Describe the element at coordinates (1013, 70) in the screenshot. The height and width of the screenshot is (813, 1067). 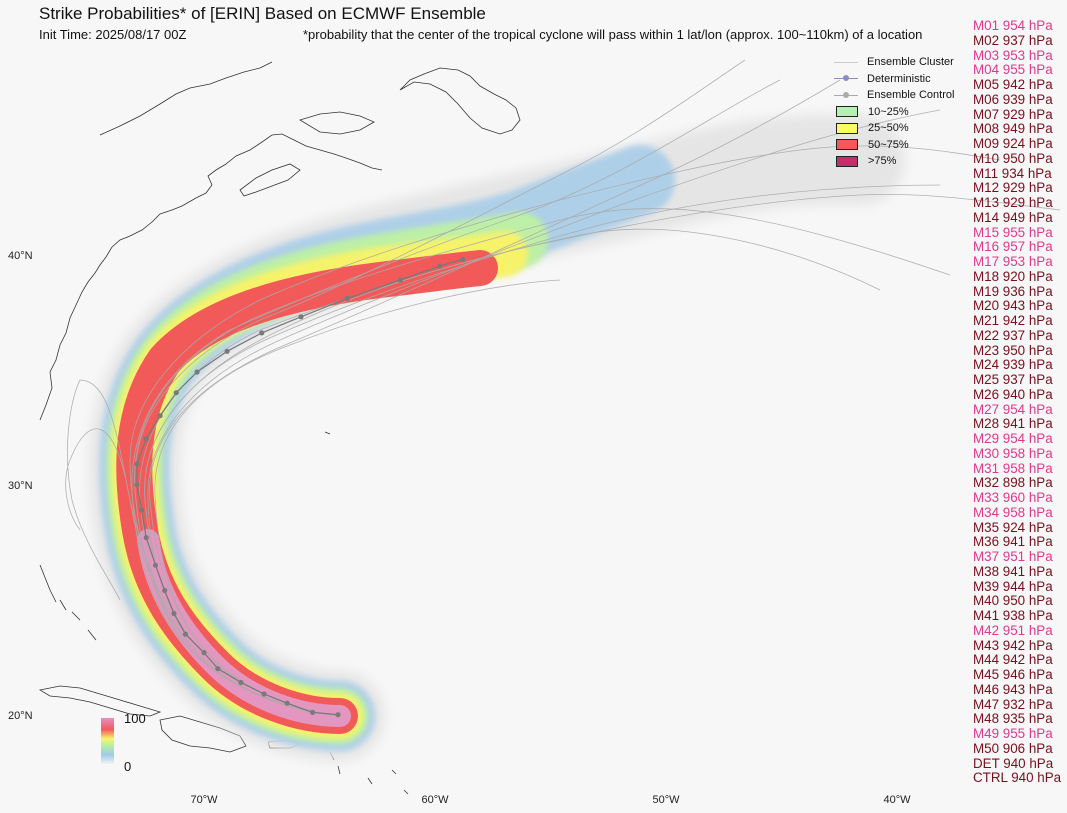
I see `member-pressure-label: M04 955 hPa` at that location.